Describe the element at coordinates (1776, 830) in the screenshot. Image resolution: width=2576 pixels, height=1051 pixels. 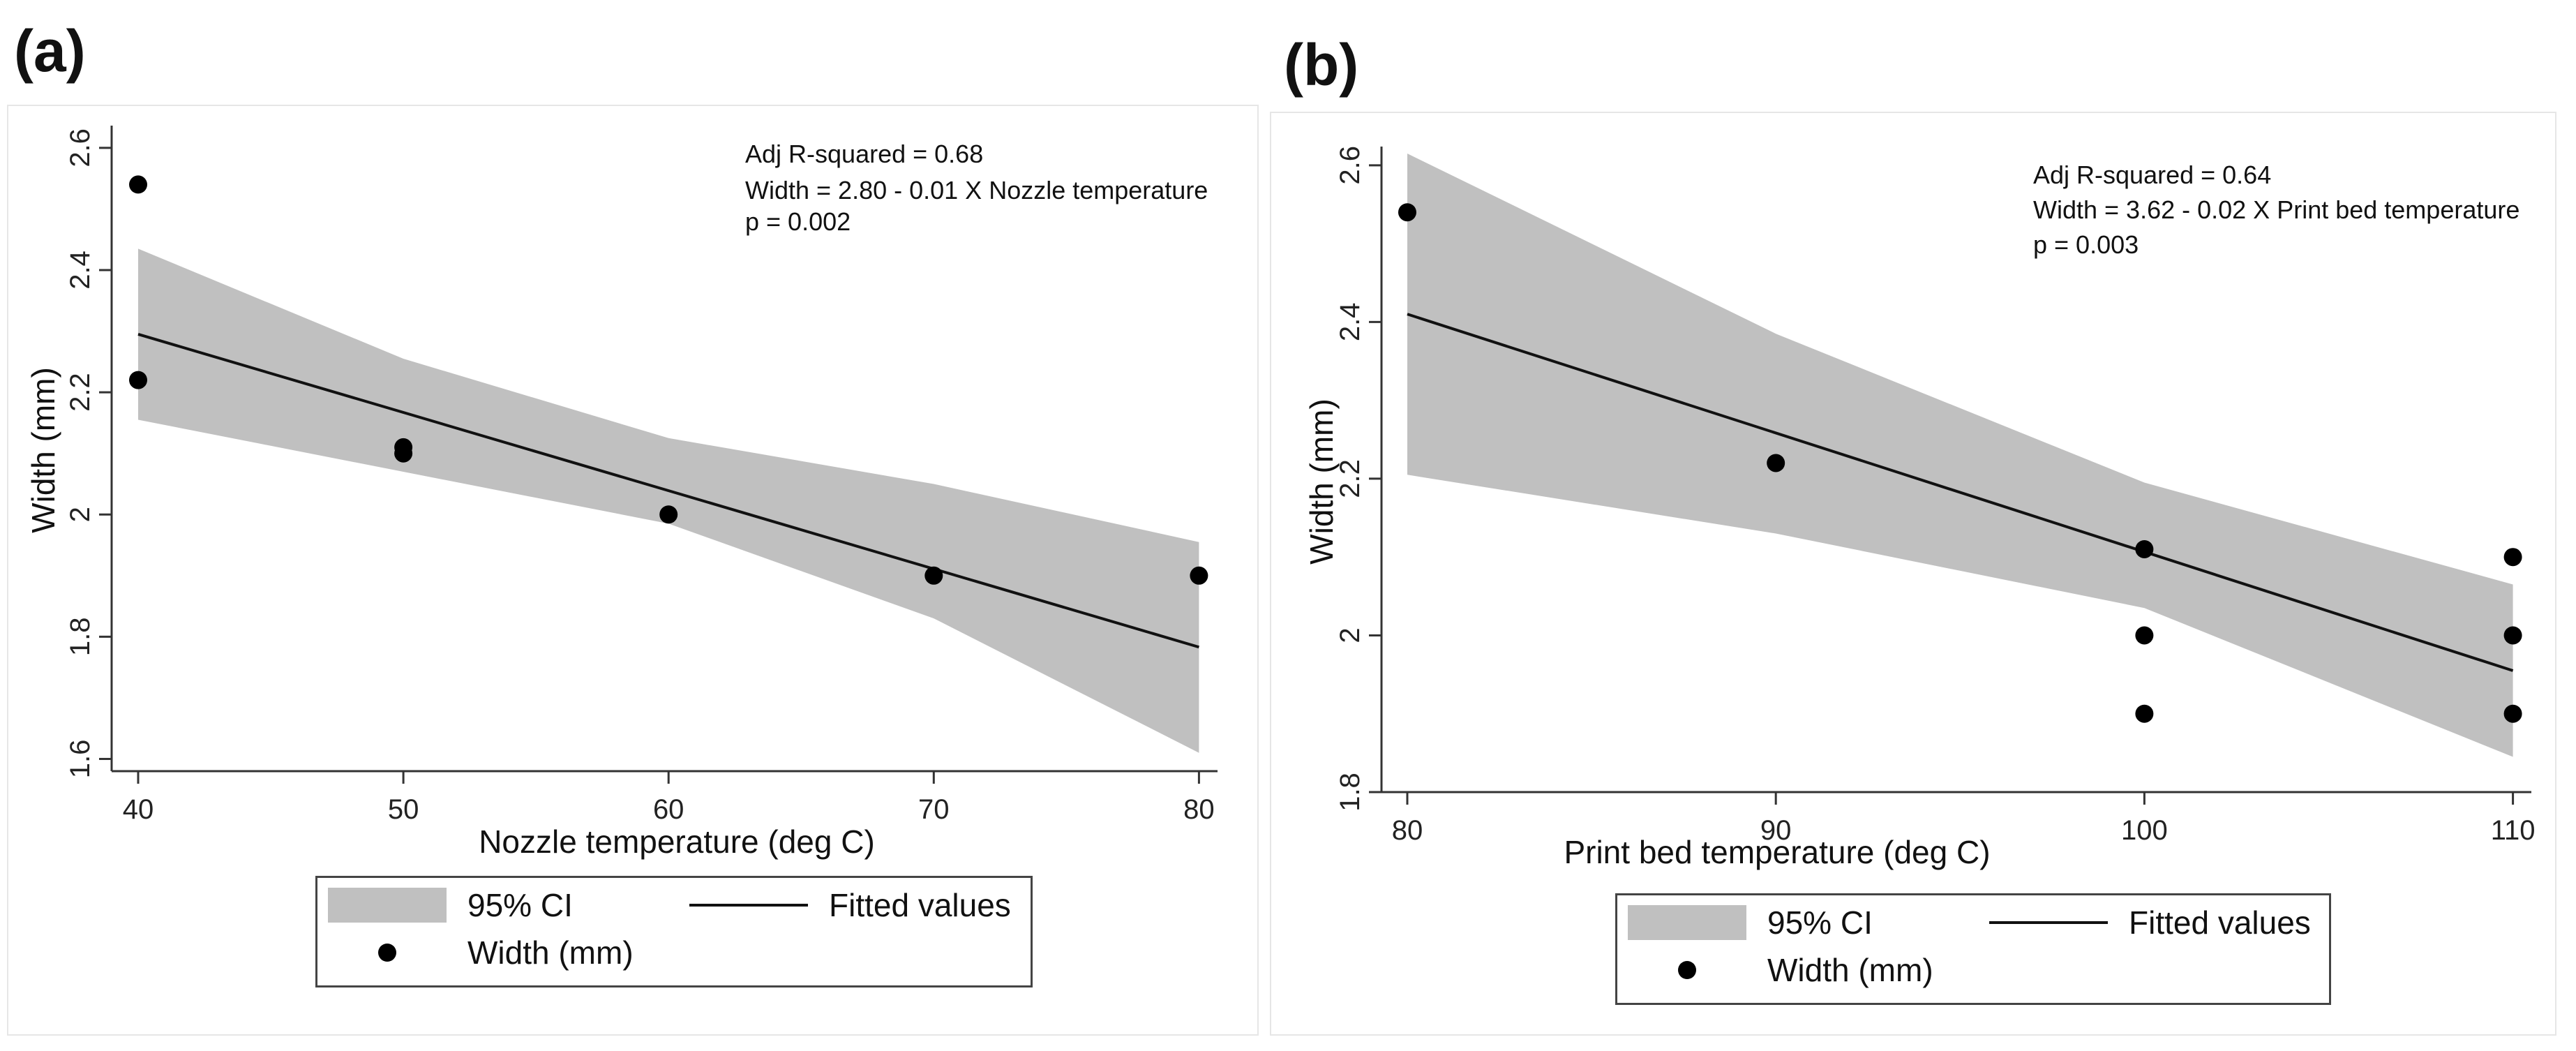
I see `x-tick-label: 90` at that location.